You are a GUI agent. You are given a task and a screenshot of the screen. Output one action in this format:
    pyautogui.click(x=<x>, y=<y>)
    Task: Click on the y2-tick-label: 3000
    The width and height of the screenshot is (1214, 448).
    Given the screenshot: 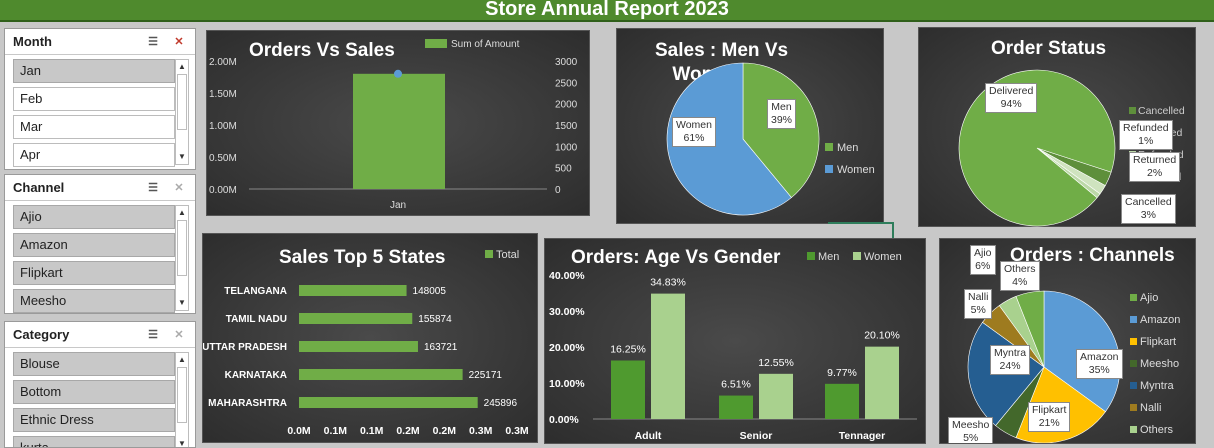 What is the action you would take?
    pyautogui.click(x=566, y=62)
    